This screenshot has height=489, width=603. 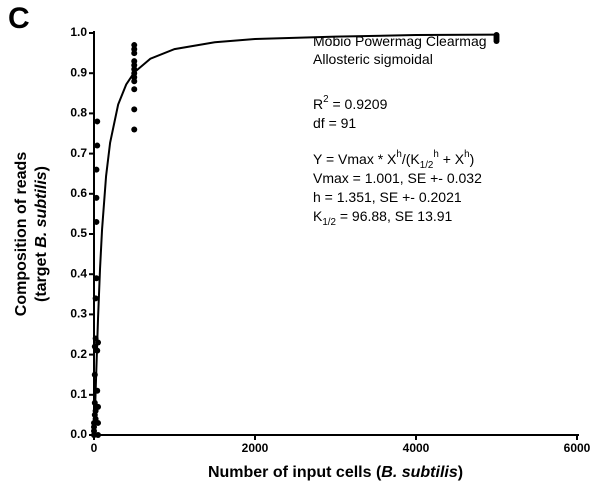 What do you see at coordinates (19, 18) in the screenshot?
I see `panel-label: C` at bounding box center [19, 18].